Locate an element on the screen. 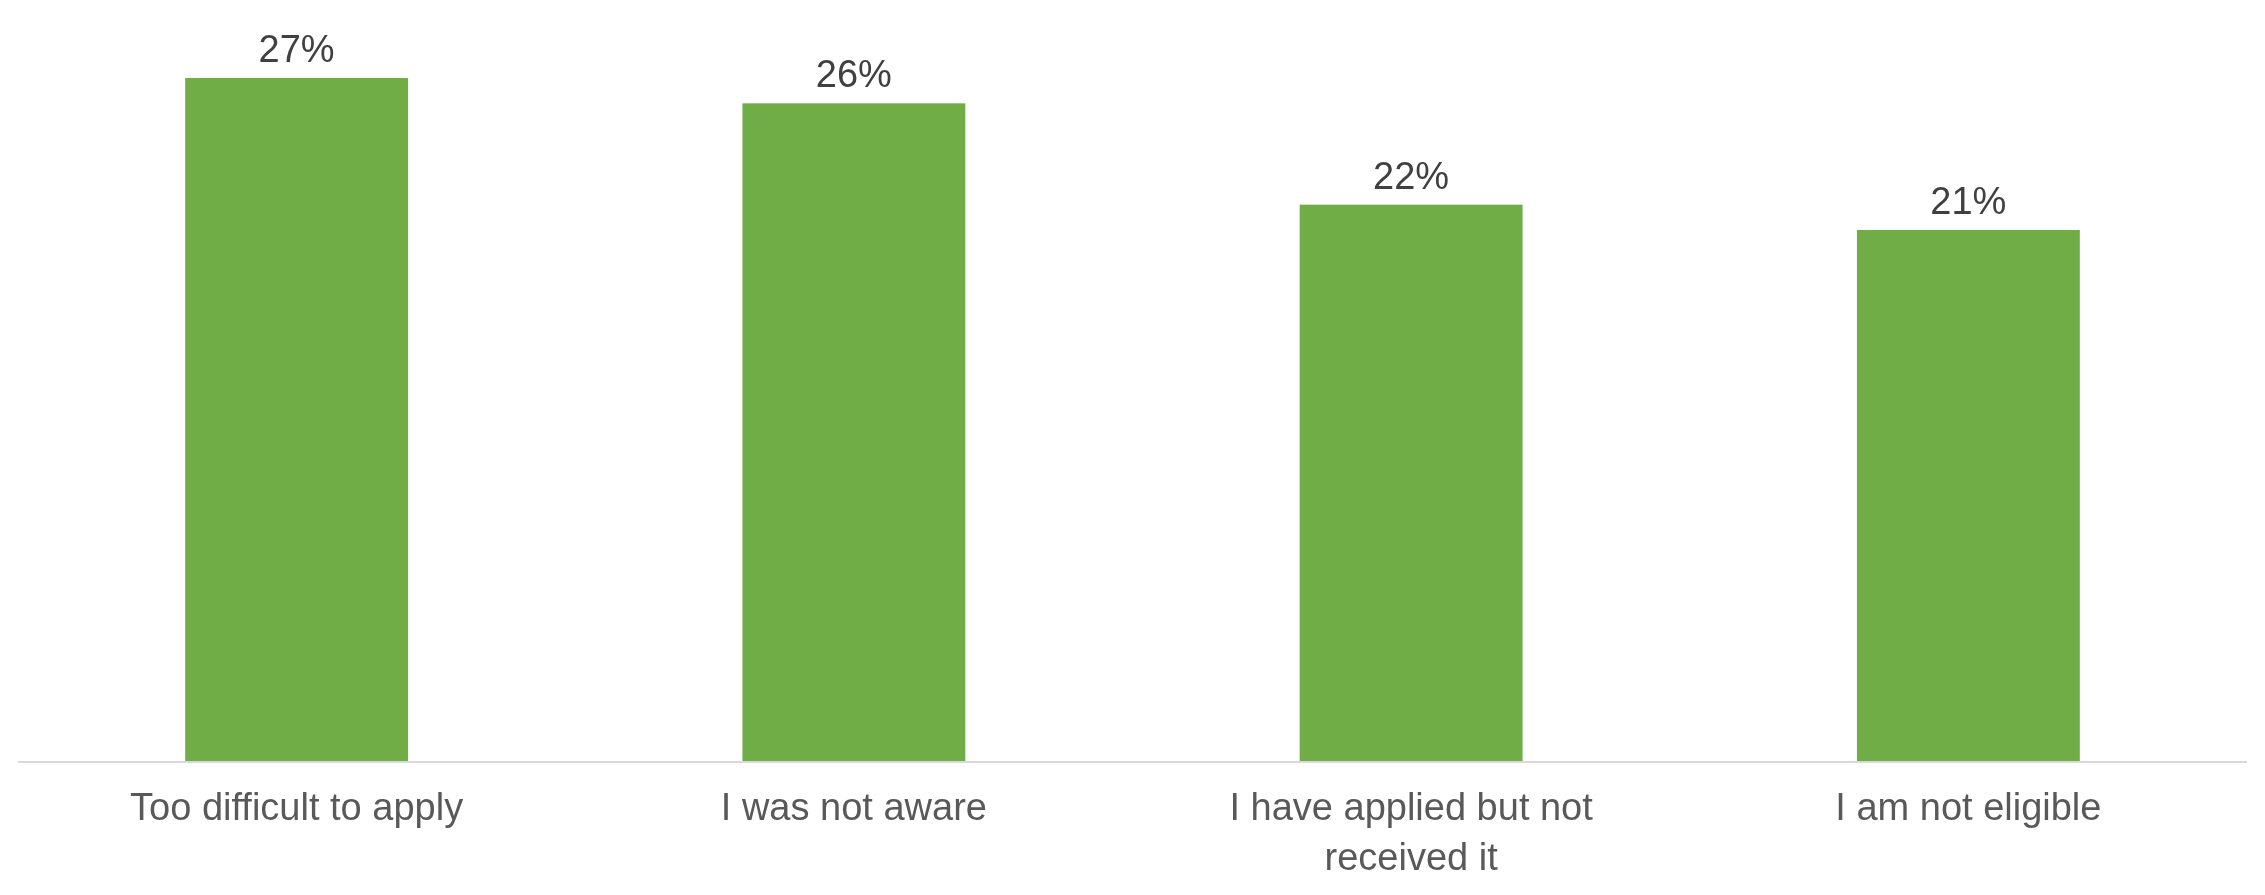 This screenshot has height=895, width=2265. data-label: 22% is located at coordinates (1411, 175).